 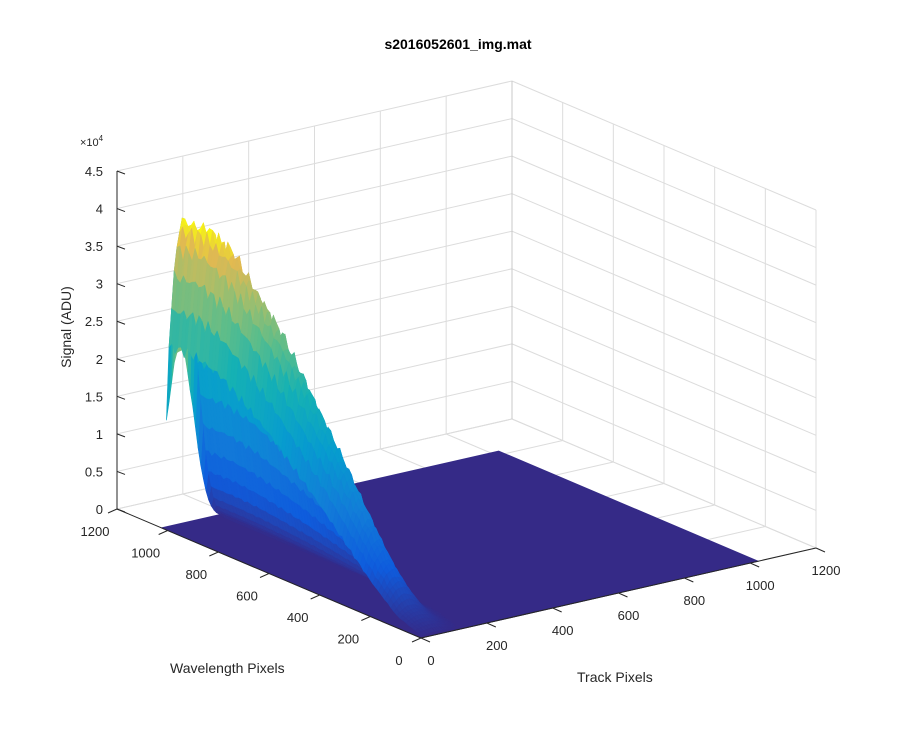 I want to click on chart-title: s2016052601_img.mat, so click(x=457, y=44).